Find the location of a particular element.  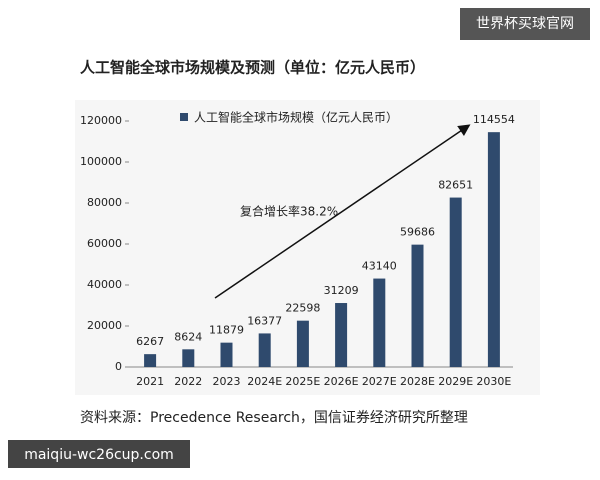

data-label: 16377 is located at coordinates (264, 320).